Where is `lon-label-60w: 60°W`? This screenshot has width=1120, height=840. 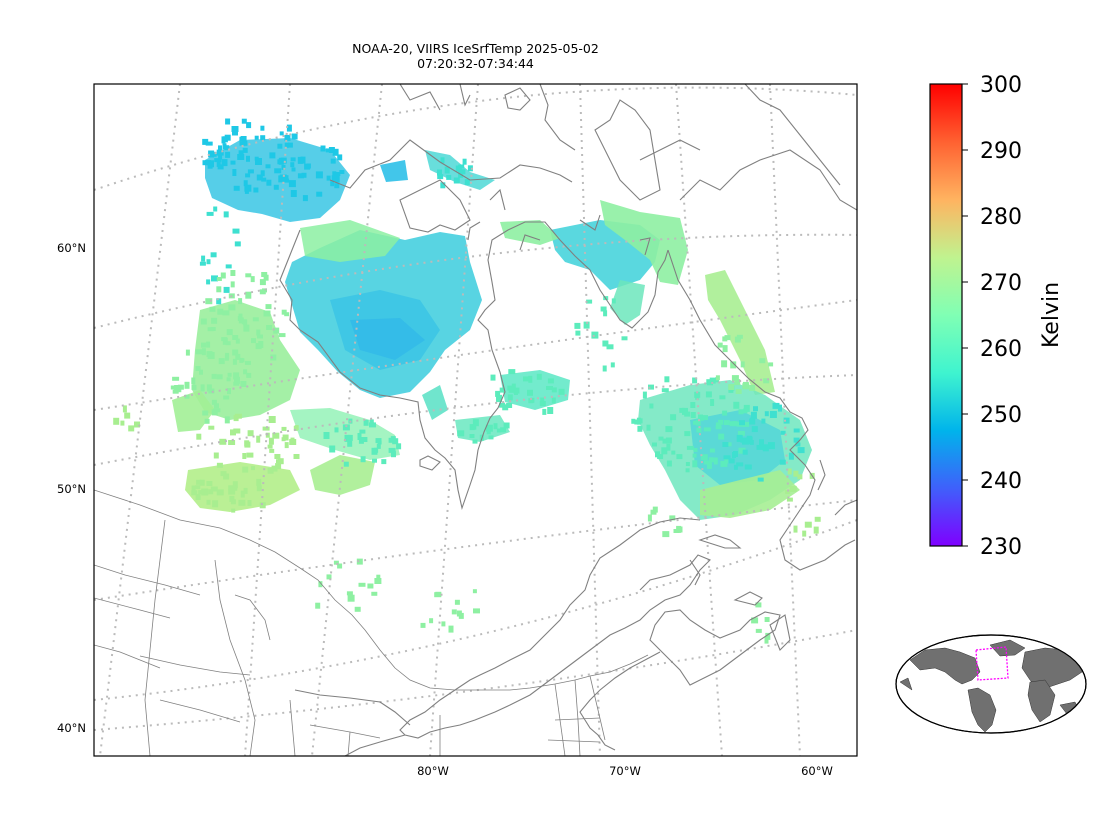 lon-label-60w: 60°W is located at coordinates (817, 771).